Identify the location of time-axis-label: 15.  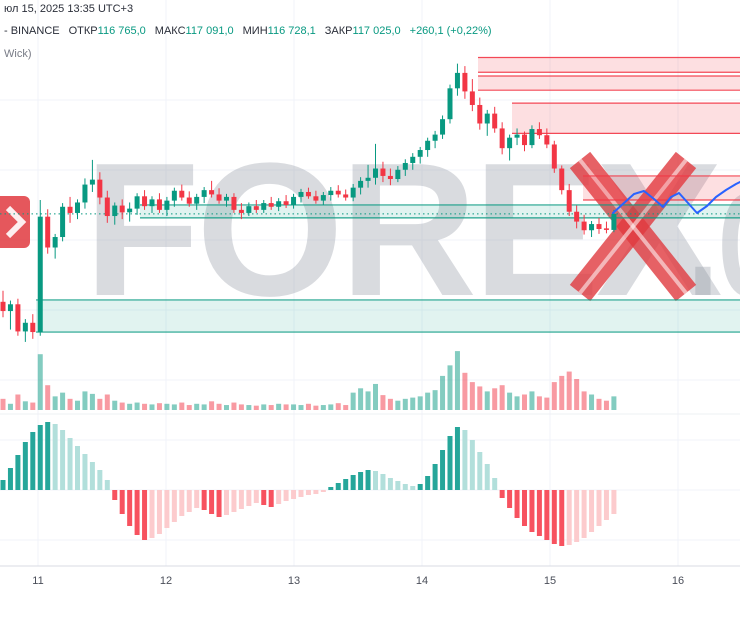
(550, 581).